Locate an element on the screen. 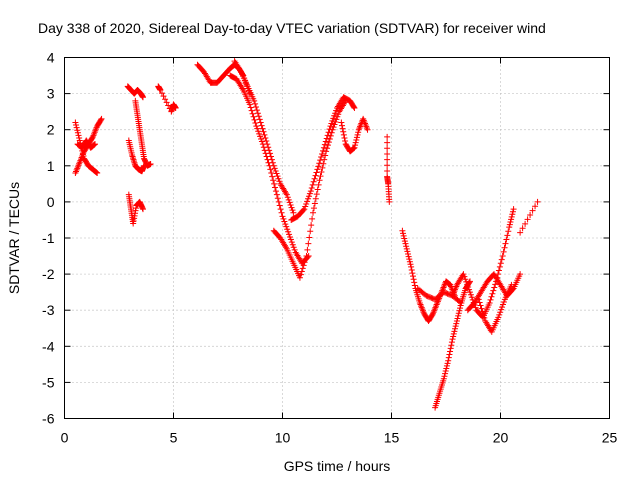 This screenshot has width=640, height=480. series-prn-t is located at coordinates (439, 295).